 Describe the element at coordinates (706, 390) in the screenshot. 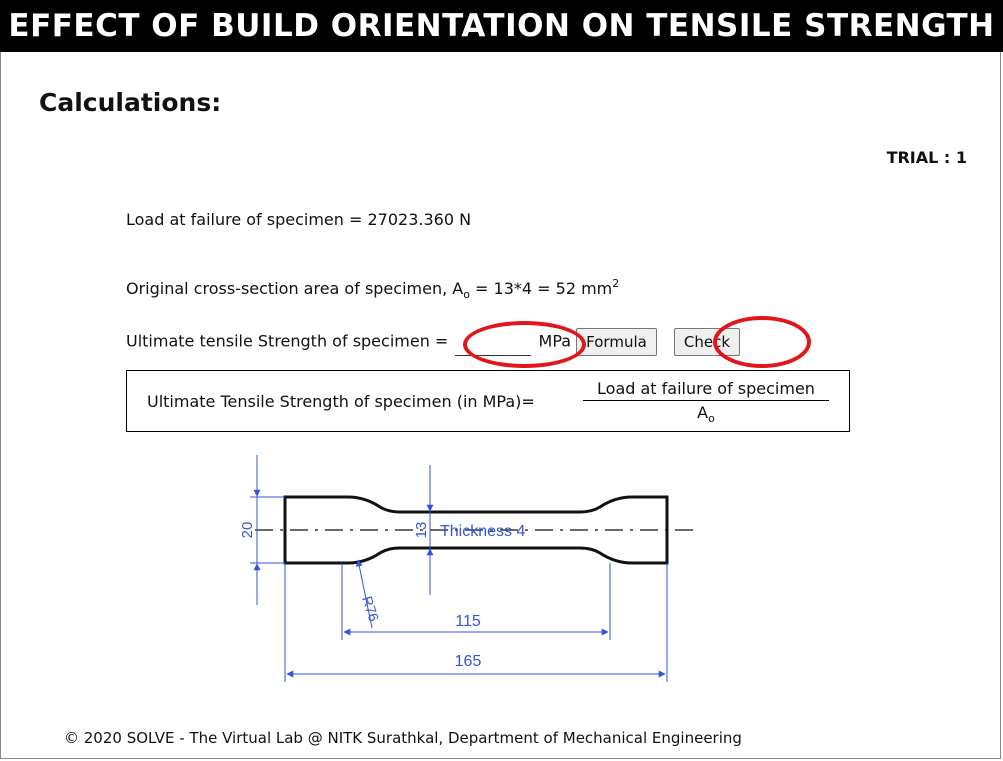

I see `formula-numerator: Load at failure of specimen` at that location.